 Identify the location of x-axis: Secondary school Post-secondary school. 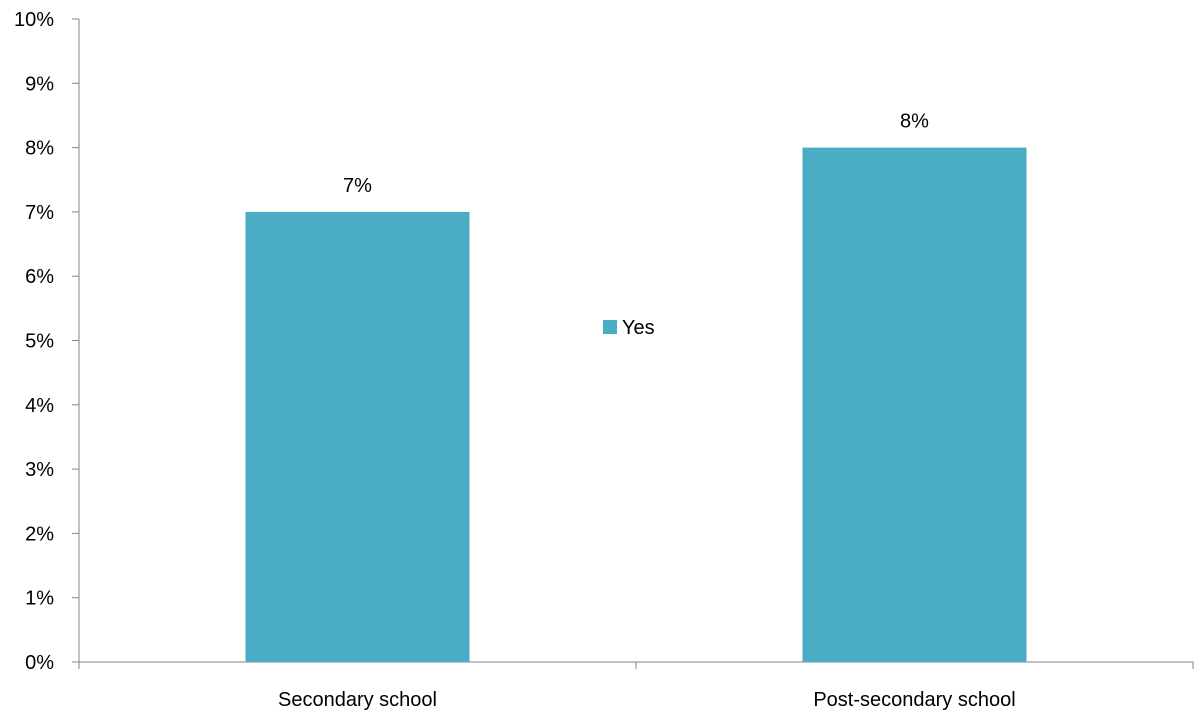
(636, 686).